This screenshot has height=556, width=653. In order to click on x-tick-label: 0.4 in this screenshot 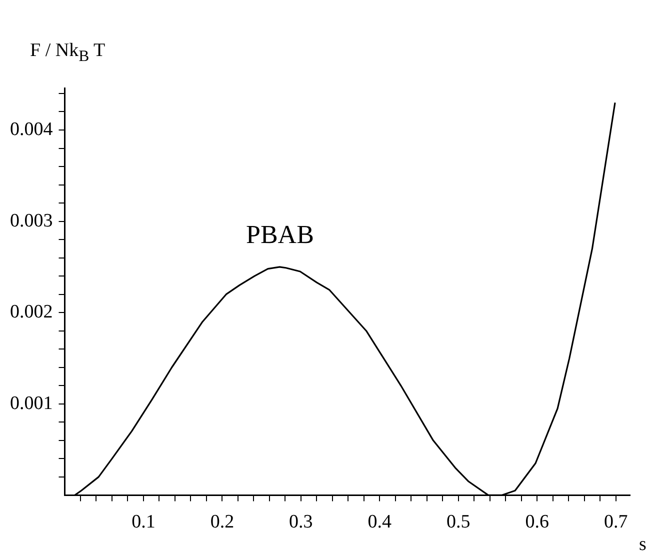, I will do `click(380, 522)`.